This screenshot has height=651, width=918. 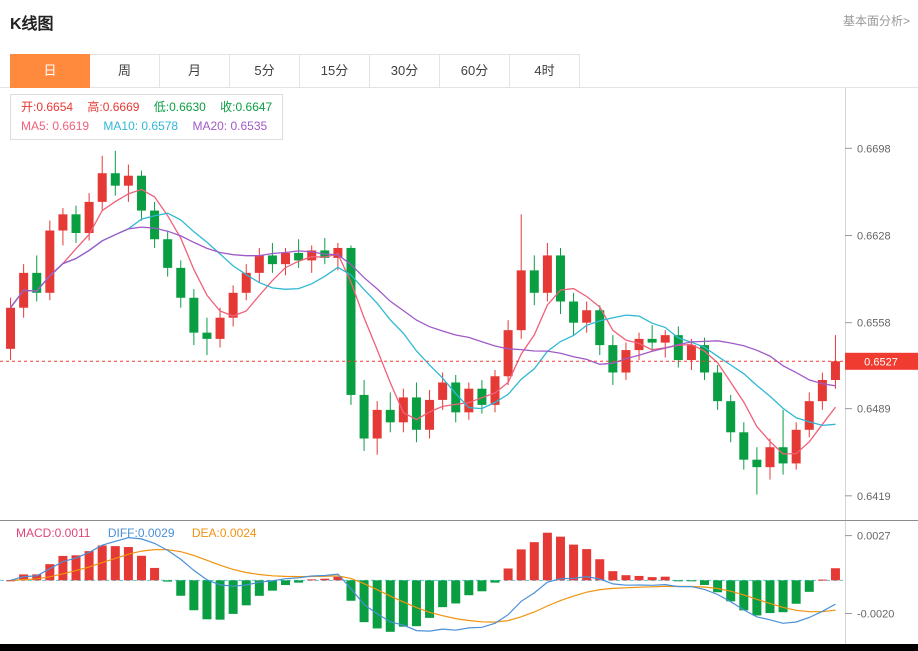 I want to click on ma-row: MA5: 0.6619 MA10: 0.6578 MA20: 0.6535, so click(x=146, y=126).